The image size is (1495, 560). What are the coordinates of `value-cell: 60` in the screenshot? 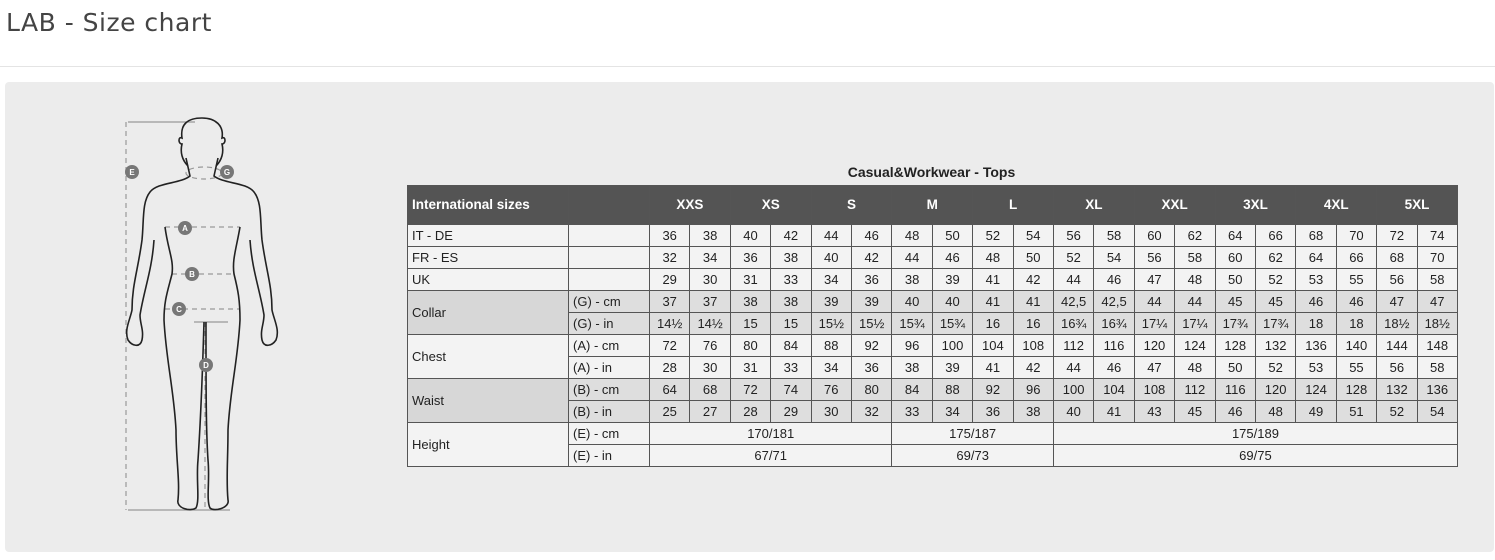 It's located at (1154, 235).